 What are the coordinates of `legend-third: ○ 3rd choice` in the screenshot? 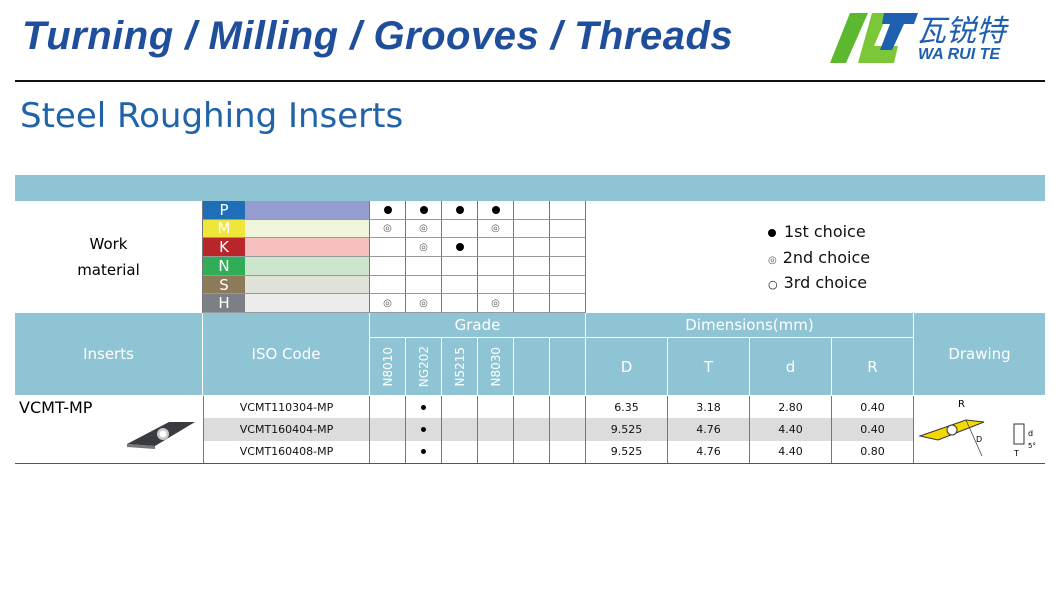 It's located at (817, 282).